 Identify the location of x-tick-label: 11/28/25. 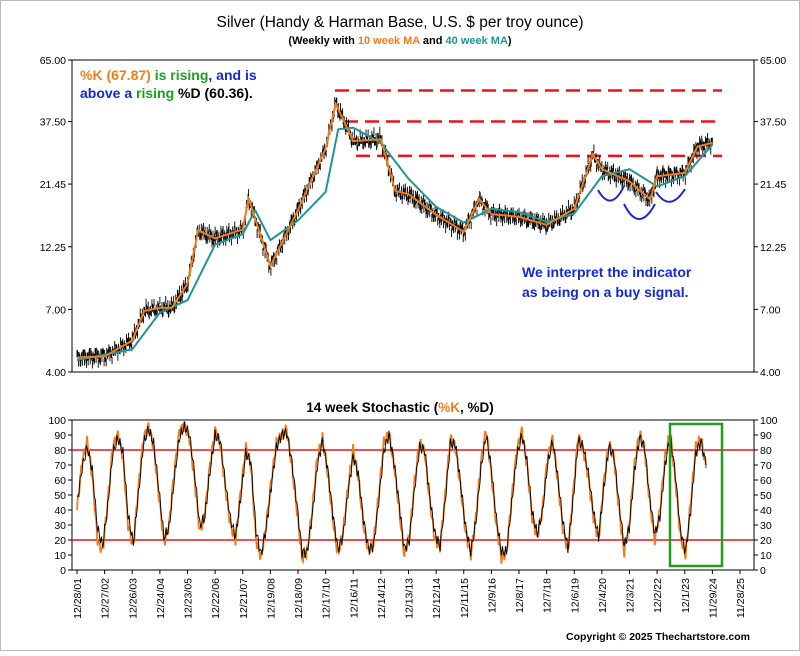
(741, 598).